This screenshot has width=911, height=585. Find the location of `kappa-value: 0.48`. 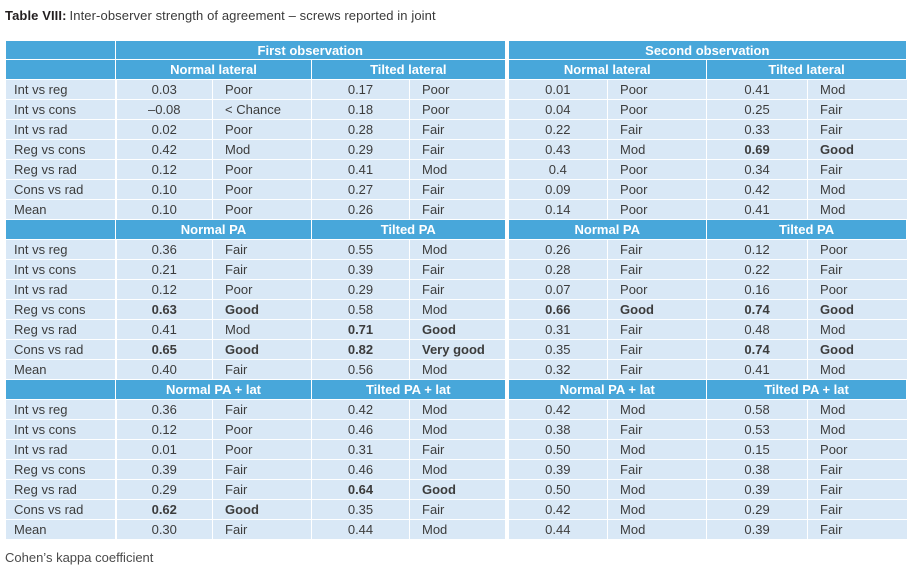

kappa-value: 0.48 is located at coordinates (757, 329).